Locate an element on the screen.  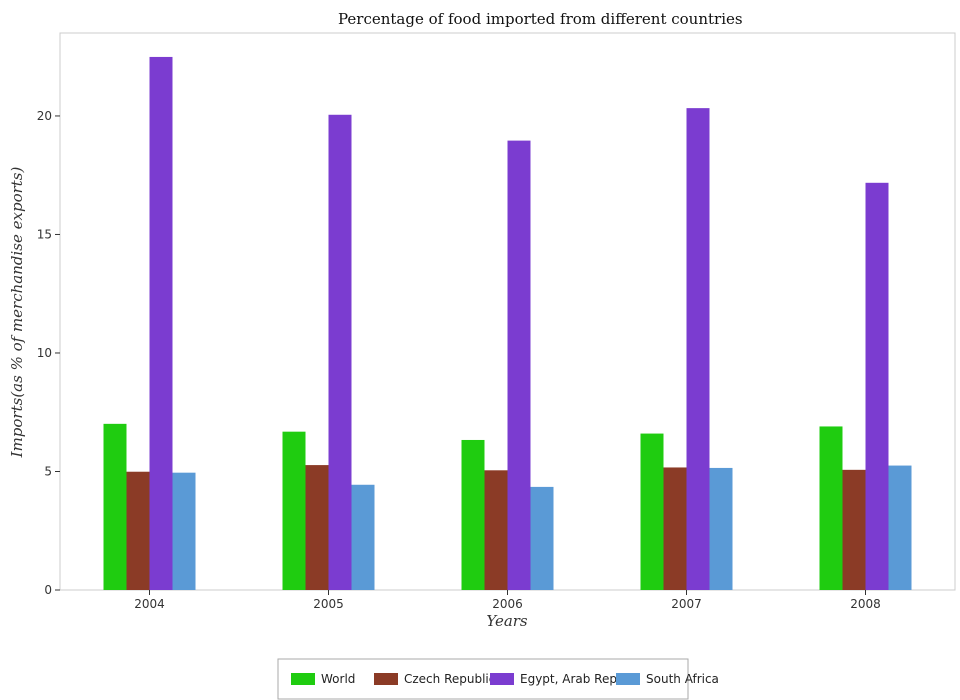
bar-south-africa-2006 is located at coordinates (542, 538).